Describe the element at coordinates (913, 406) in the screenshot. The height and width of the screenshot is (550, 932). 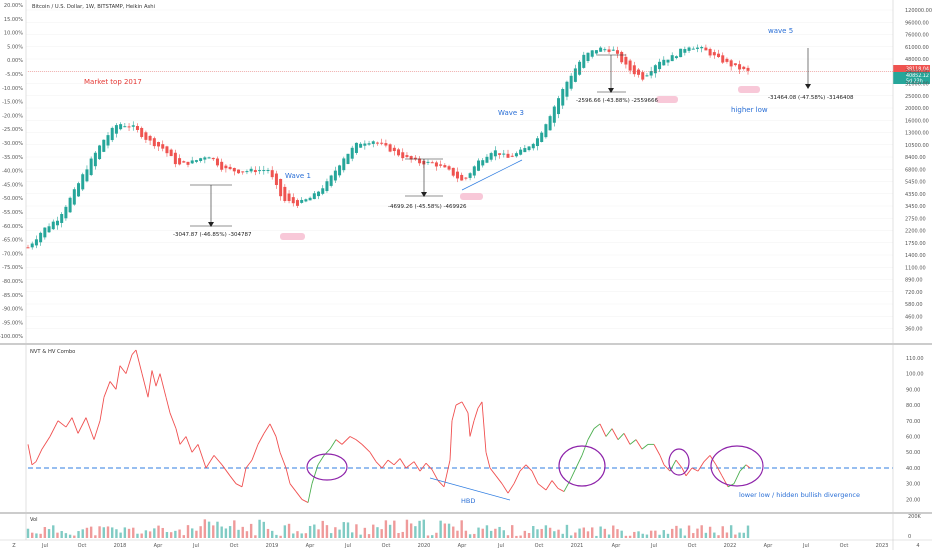
I see `indicator-axis-label: 80.00` at that location.